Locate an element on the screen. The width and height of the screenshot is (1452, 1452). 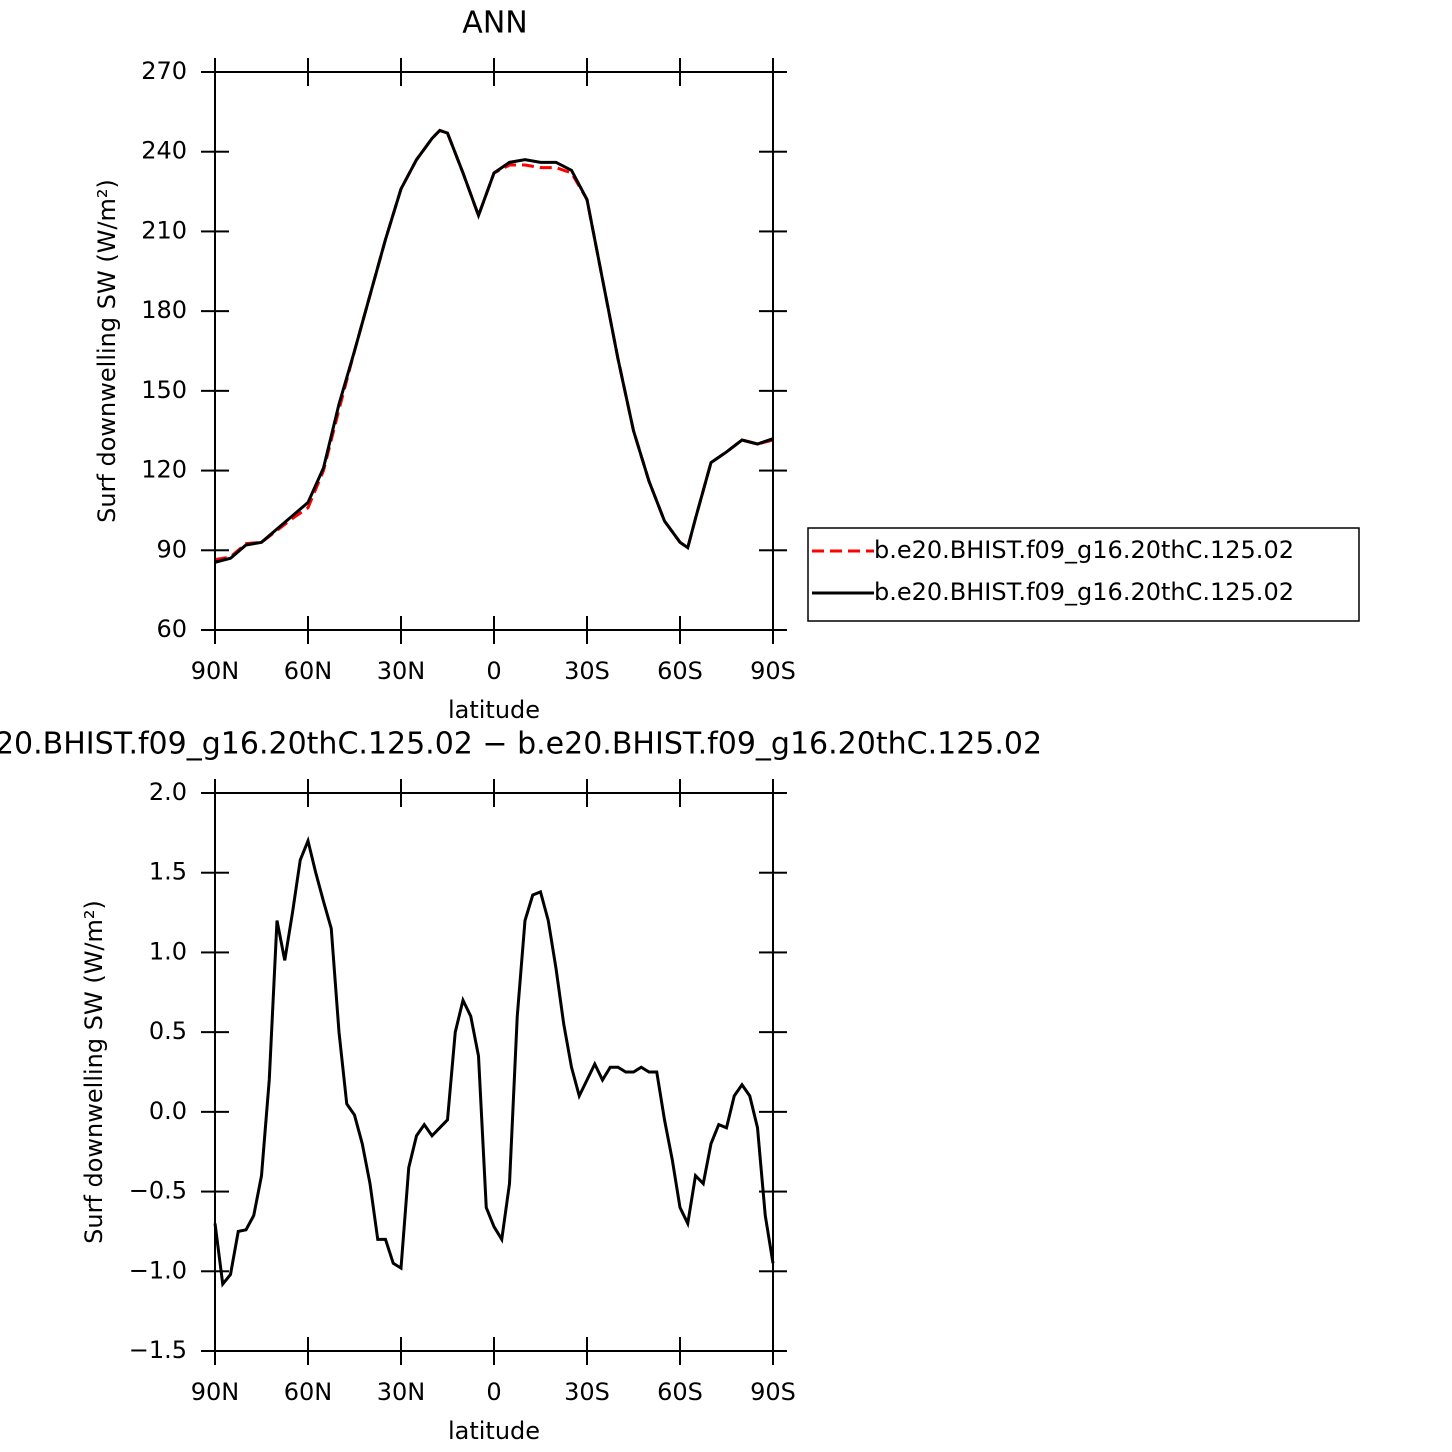
y-tick-label: 60 is located at coordinates (171, 629).